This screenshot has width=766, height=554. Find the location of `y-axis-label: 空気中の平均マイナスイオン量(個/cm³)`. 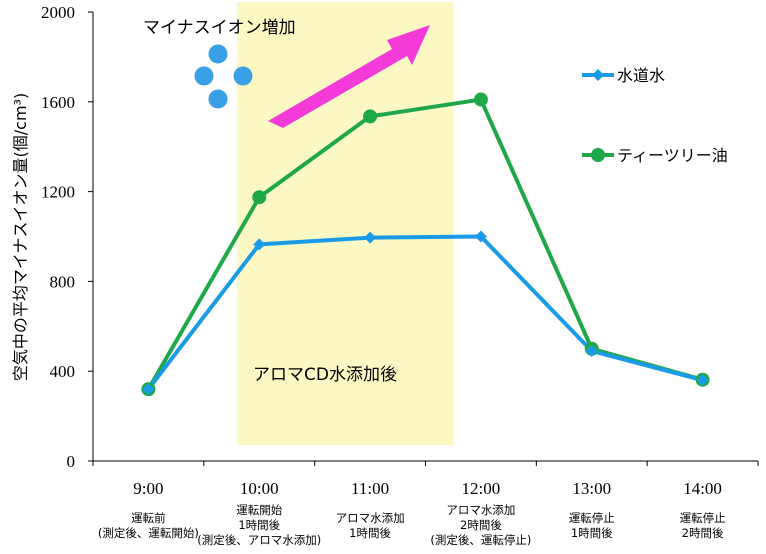

y-axis-label: 空気中の平均マイナスイオン量(個/cm³) is located at coordinates (20, 237).